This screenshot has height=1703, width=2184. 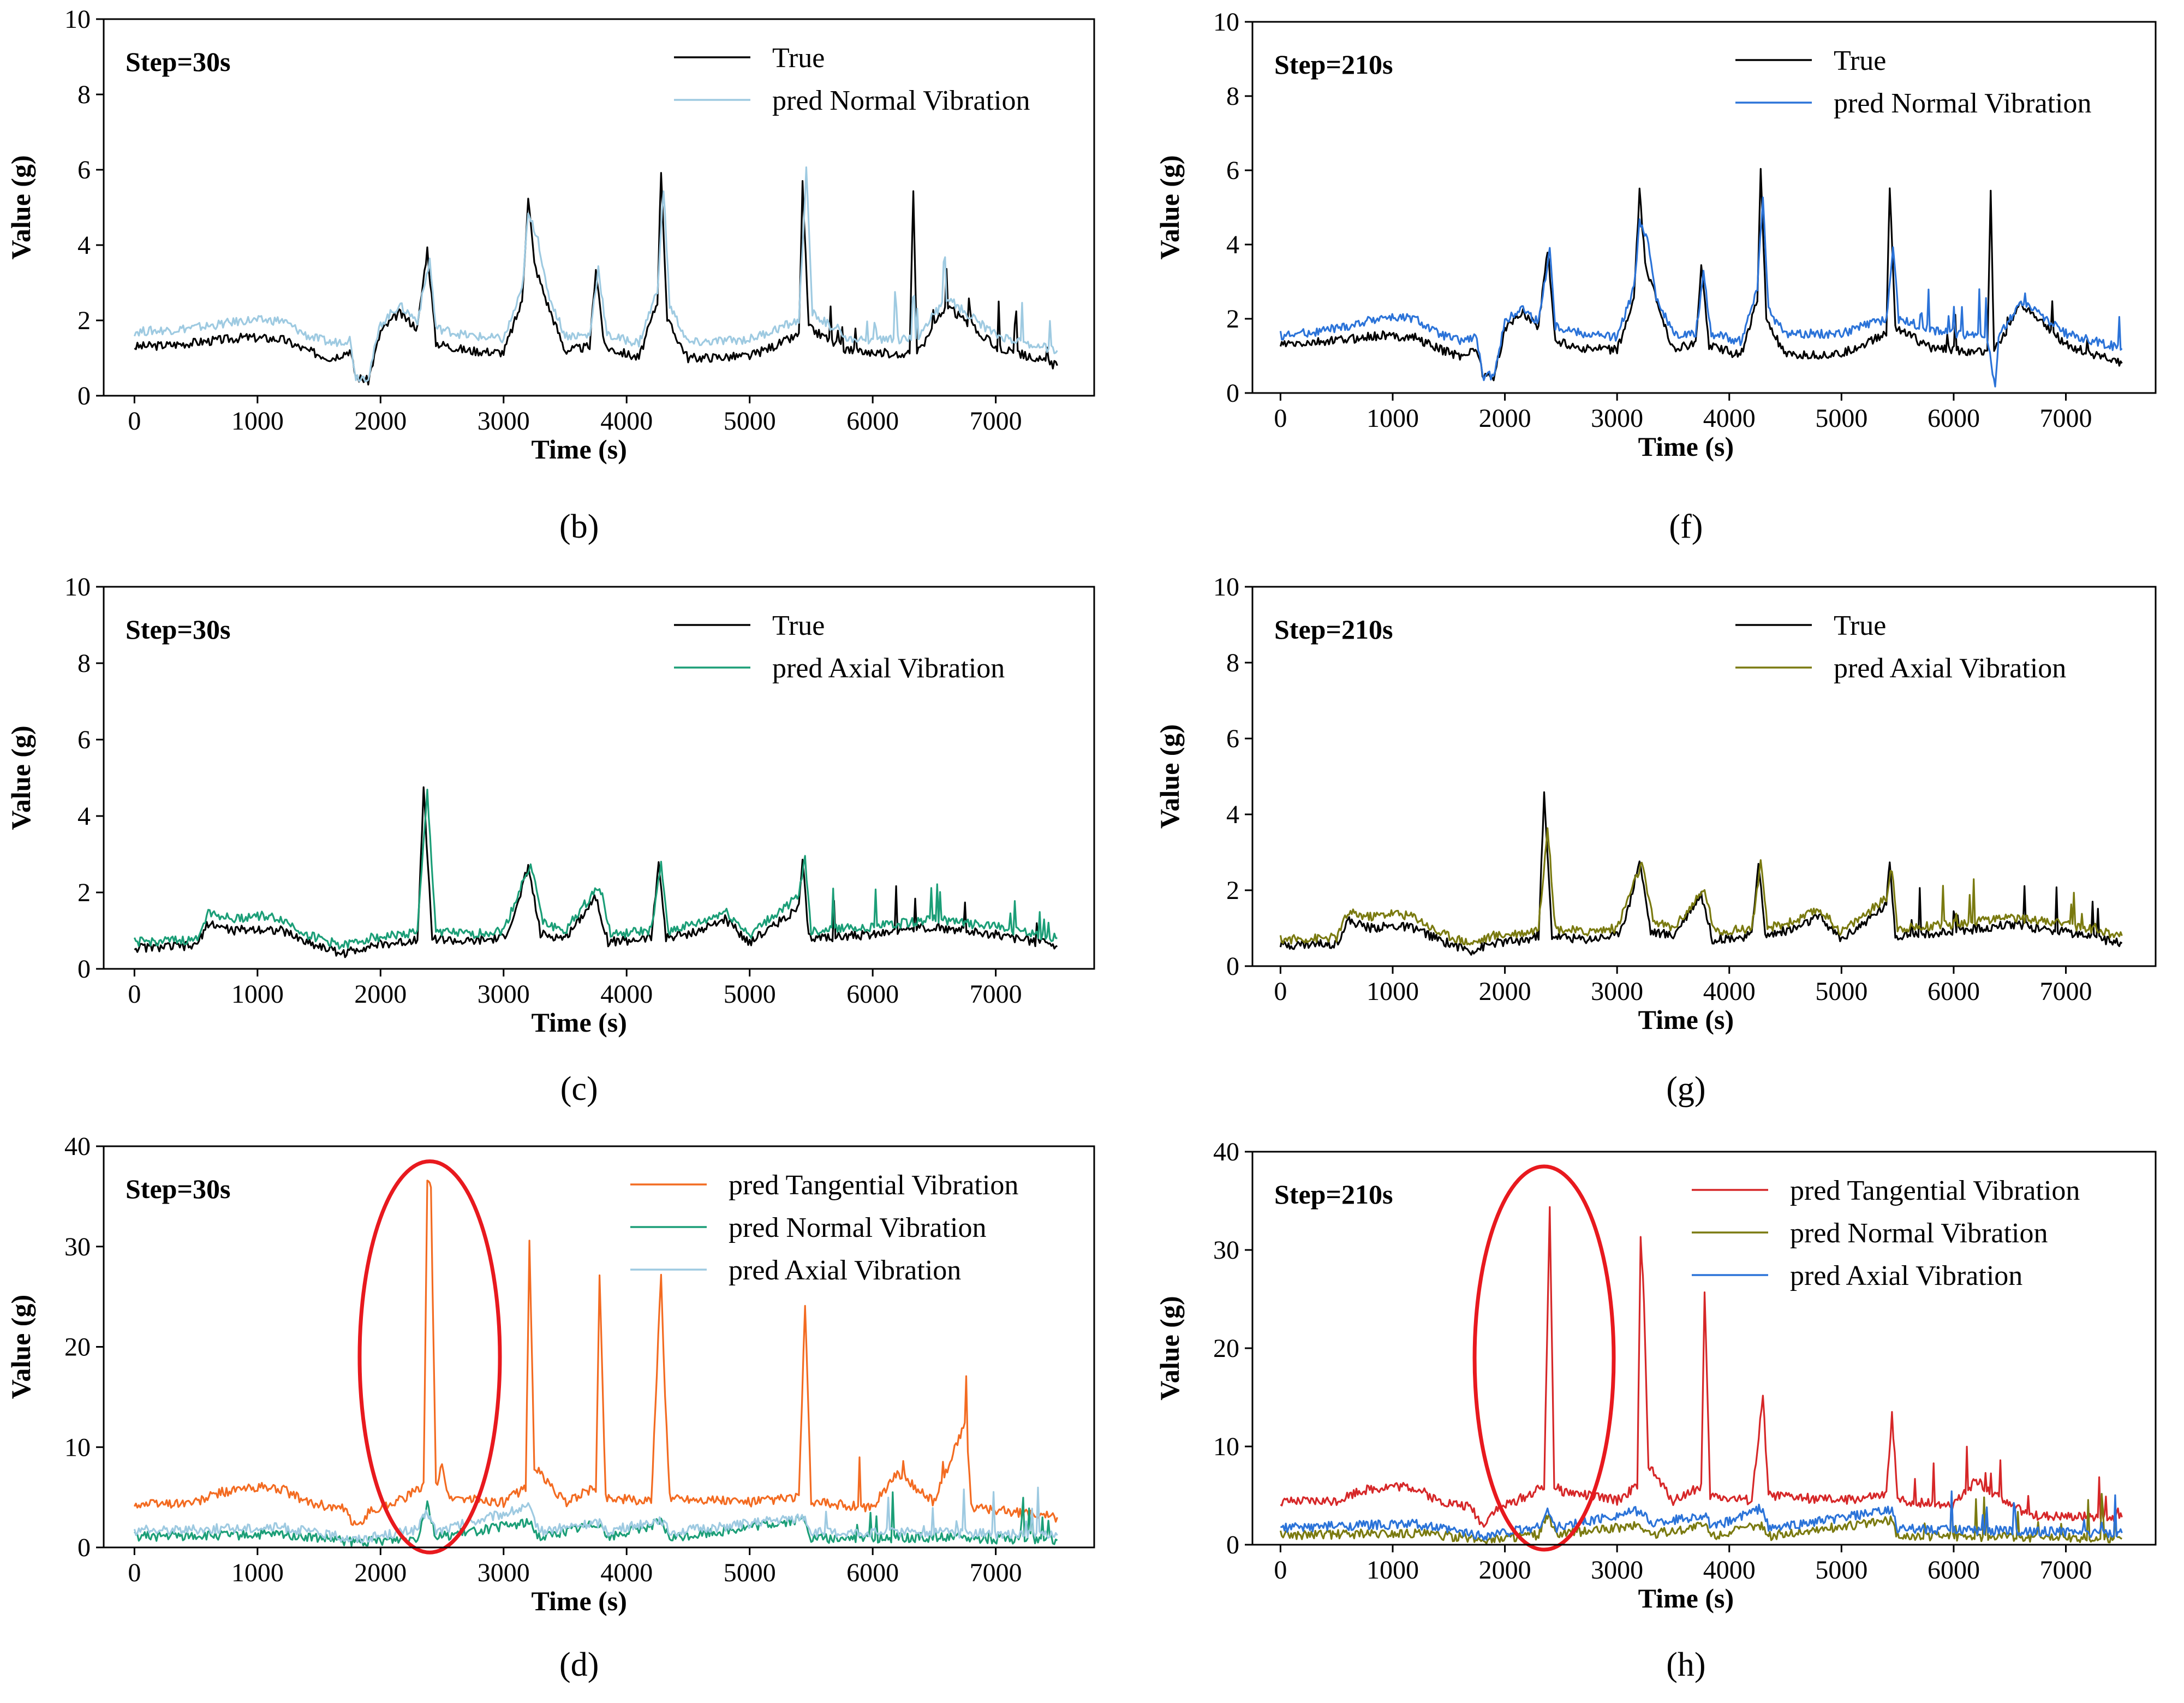 What do you see at coordinates (77, 1246) in the screenshot?
I see `y-tick-label: 30` at bounding box center [77, 1246].